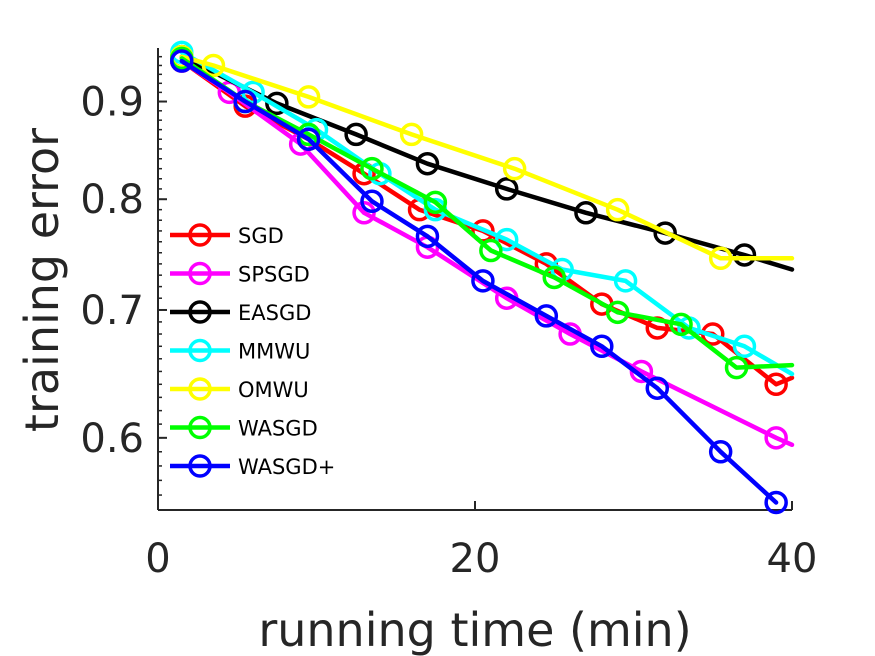 The height and width of the screenshot is (656, 875). I want to click on legend-label-wasgd-plus: WASGD+, so click(286, 467).